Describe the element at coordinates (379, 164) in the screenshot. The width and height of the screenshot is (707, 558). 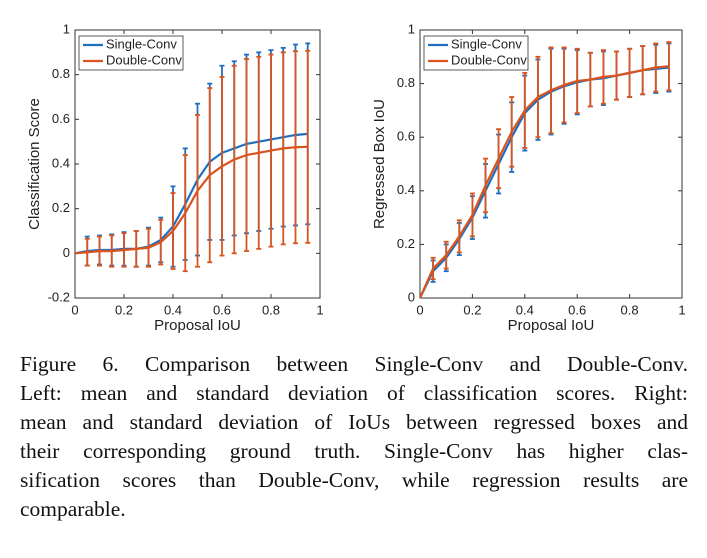
I see `y-axis-label: Regressed Box IoU` at that location.